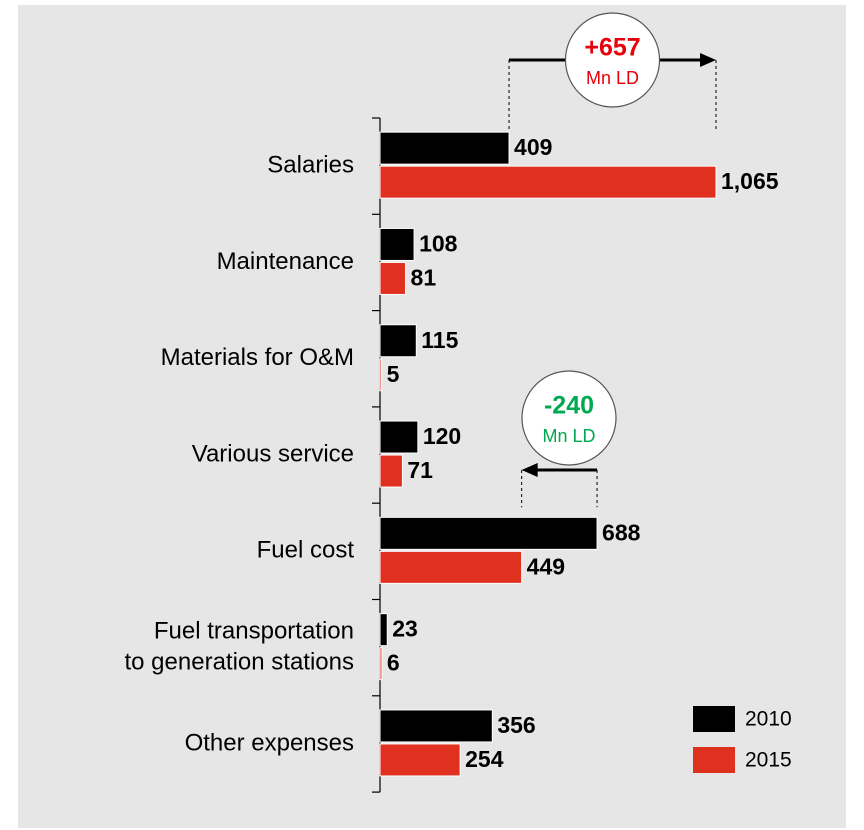  I want to click on category-label: to generation stations, so click(240, 661).